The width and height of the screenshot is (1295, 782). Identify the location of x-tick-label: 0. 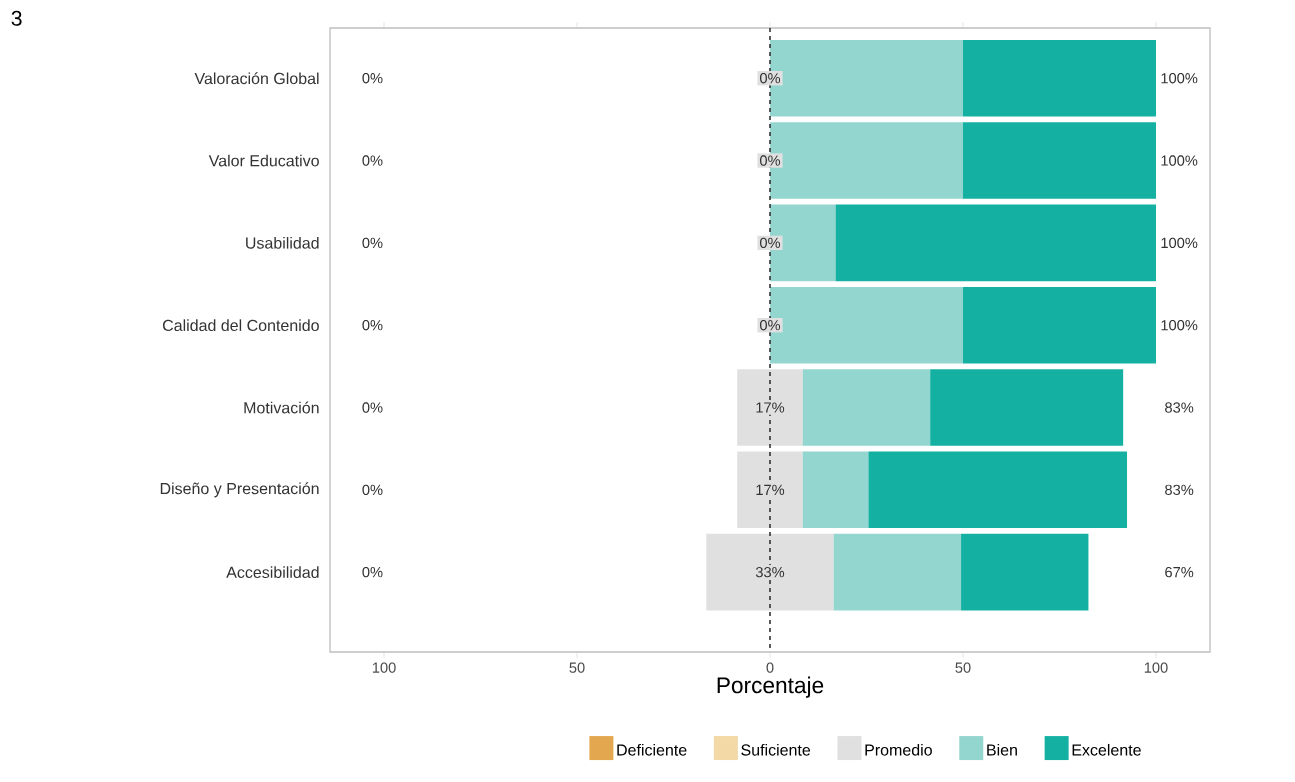
(770, 667).